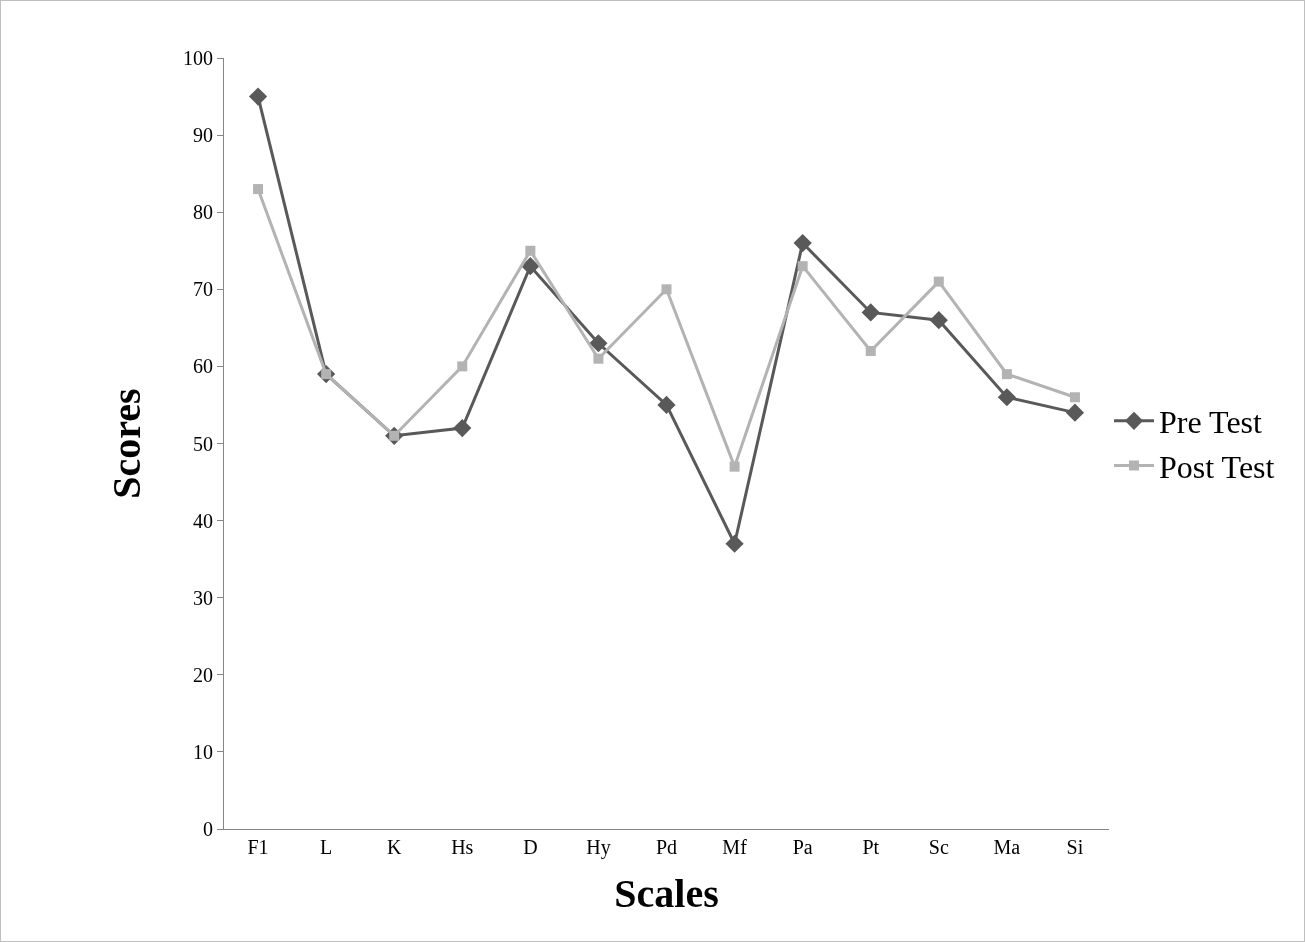 This screenshot has width=1305, height=942. Describe the element at coordinates (198, 58) in the screenshot. I see `y-tick-label: 100` at that location.